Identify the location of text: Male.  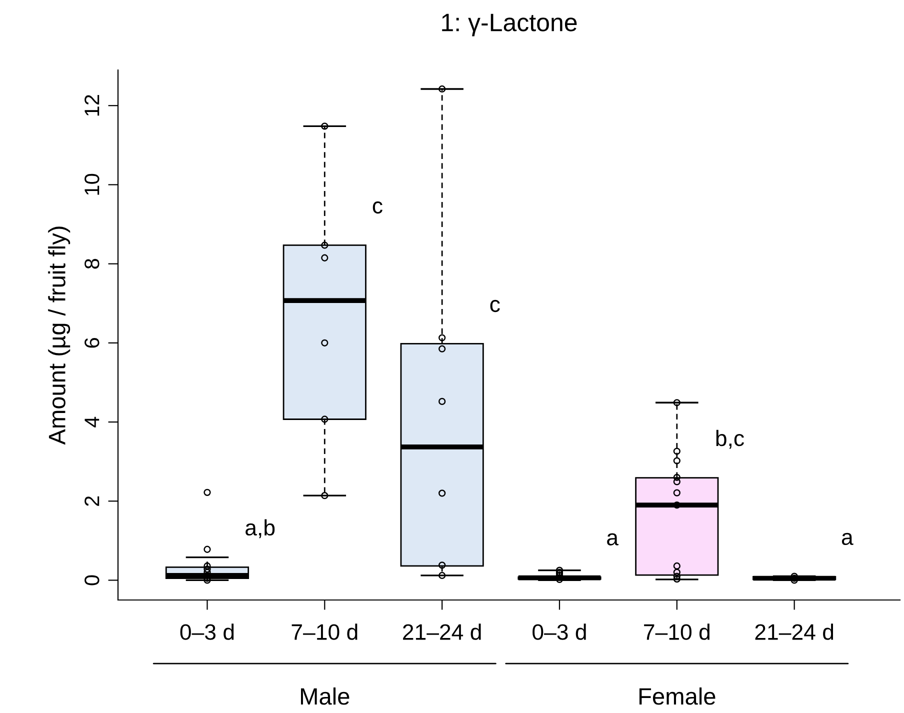
(325, 696).